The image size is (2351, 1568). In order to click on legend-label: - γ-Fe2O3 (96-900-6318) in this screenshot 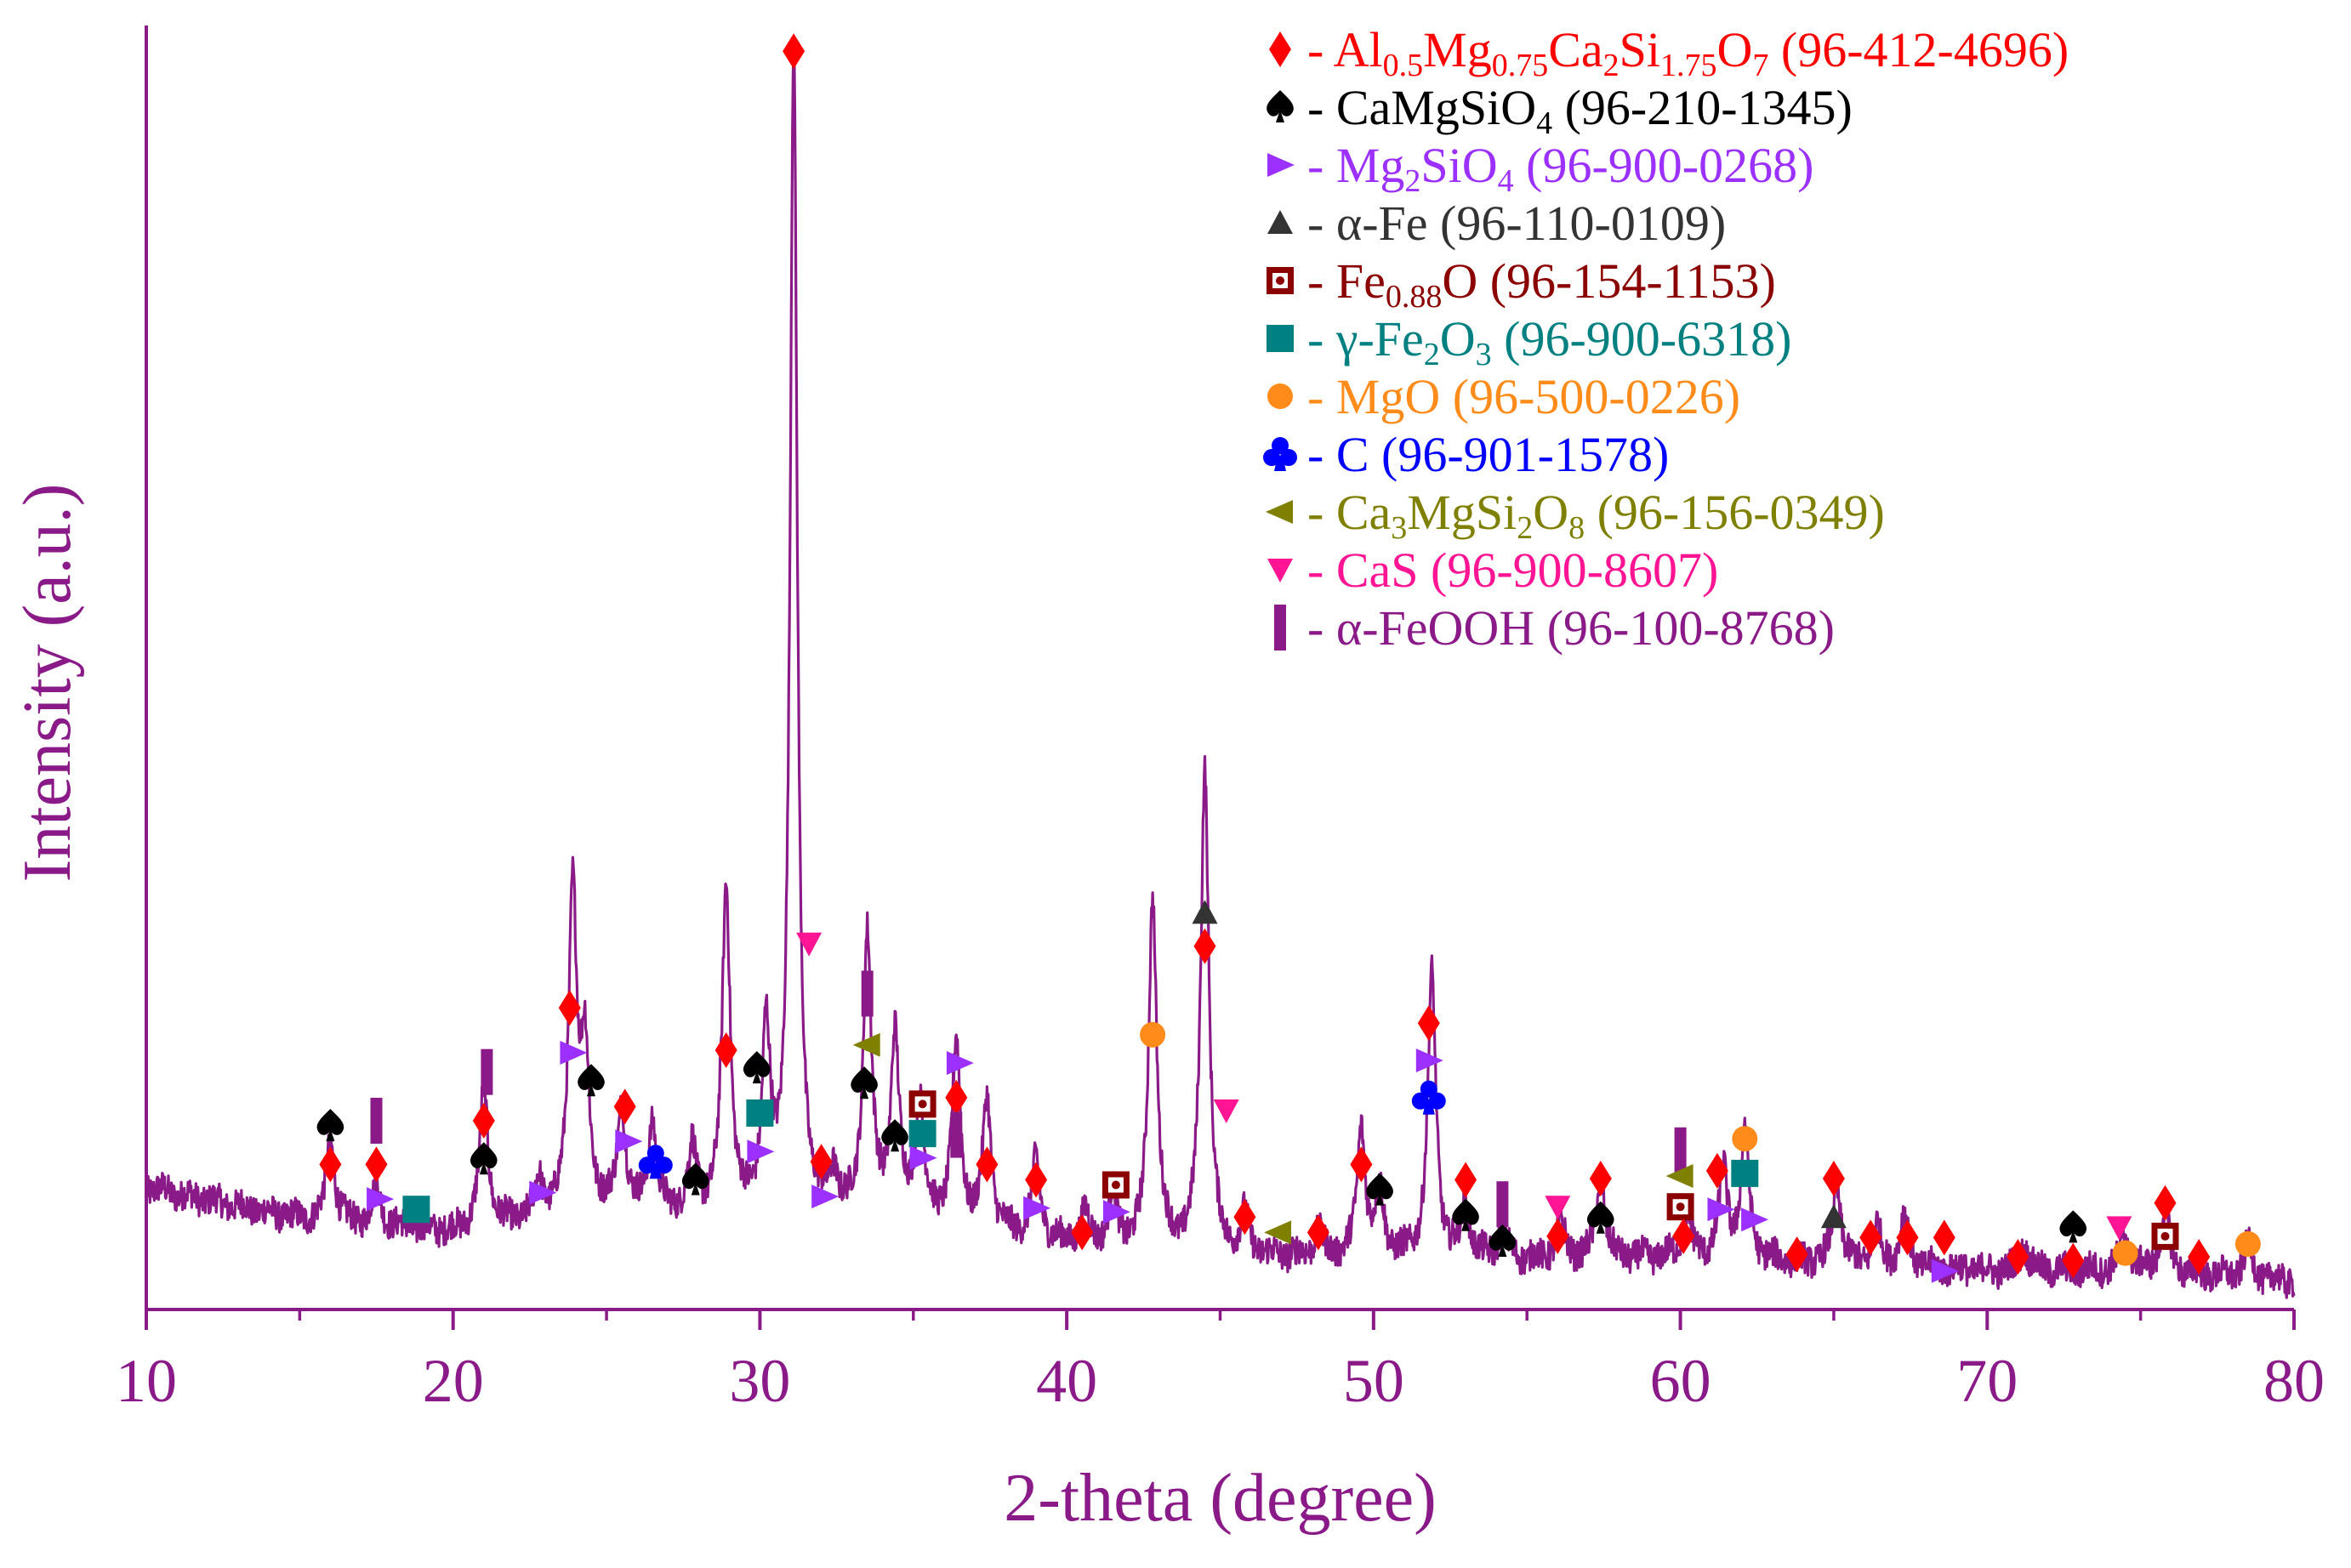, I will do `click(1549, 341)`.